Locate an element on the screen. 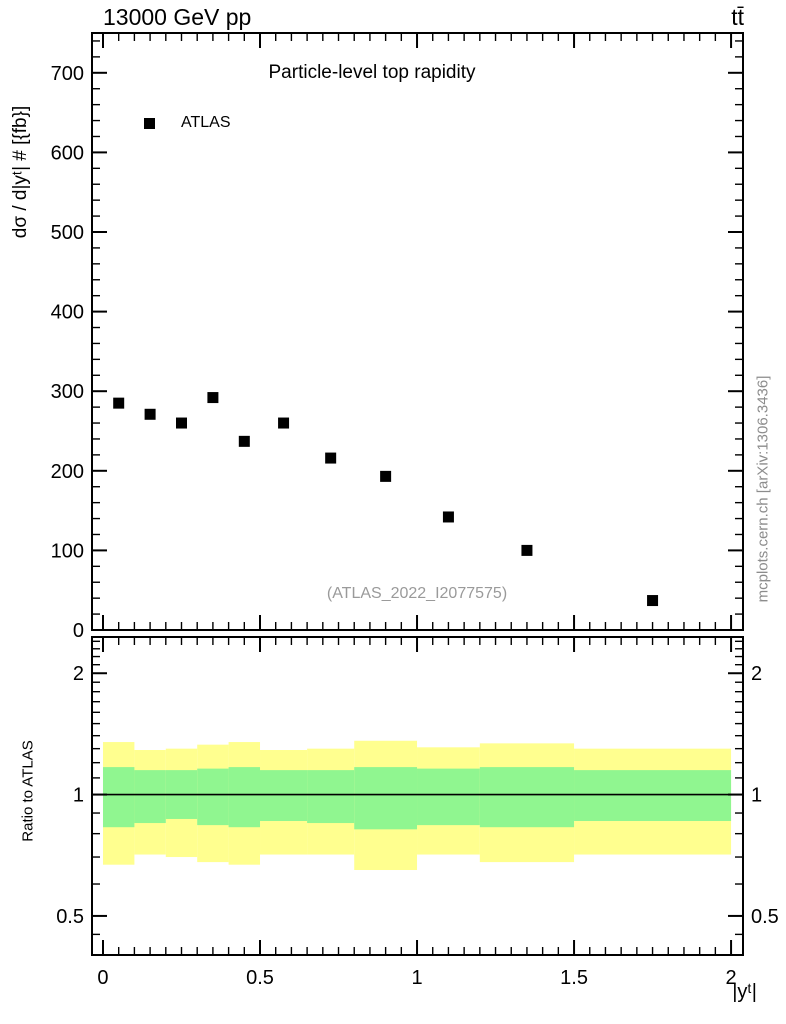 This screenshot has width=786, height=1024. x-tick-label: 1.5 is located at coordinates (574, 978).